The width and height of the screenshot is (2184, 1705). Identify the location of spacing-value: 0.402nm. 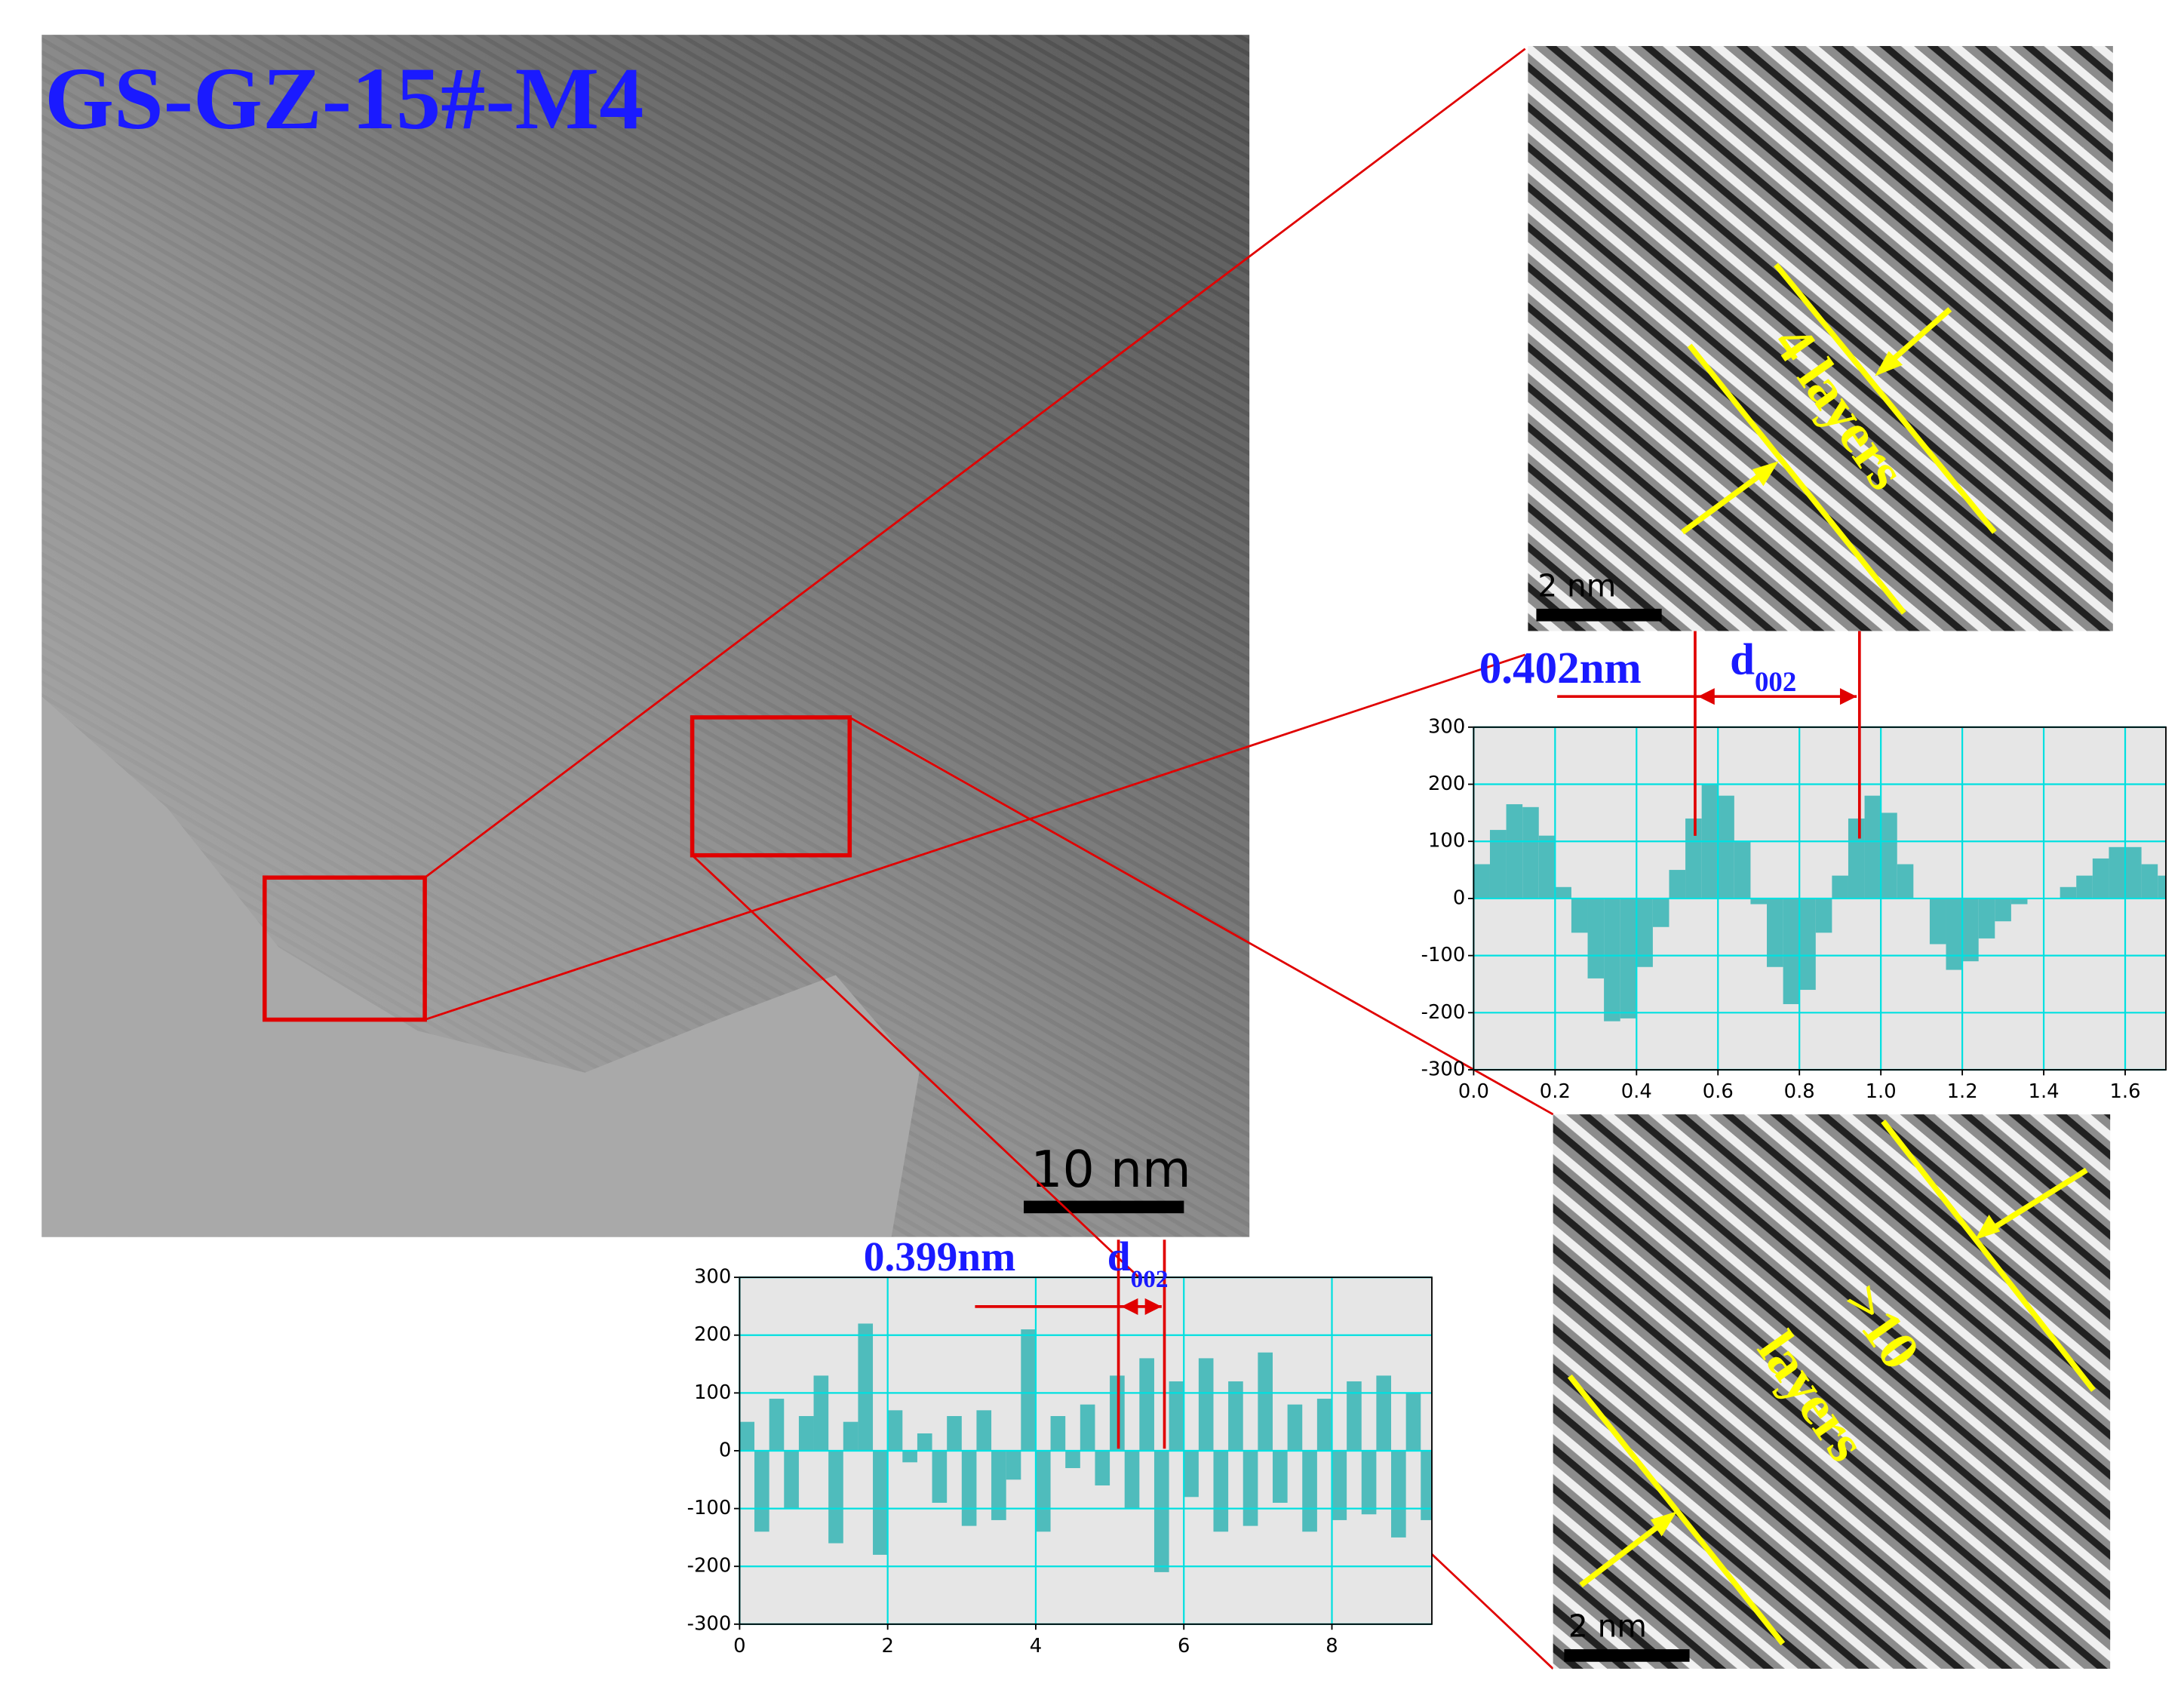
(1560, 668).